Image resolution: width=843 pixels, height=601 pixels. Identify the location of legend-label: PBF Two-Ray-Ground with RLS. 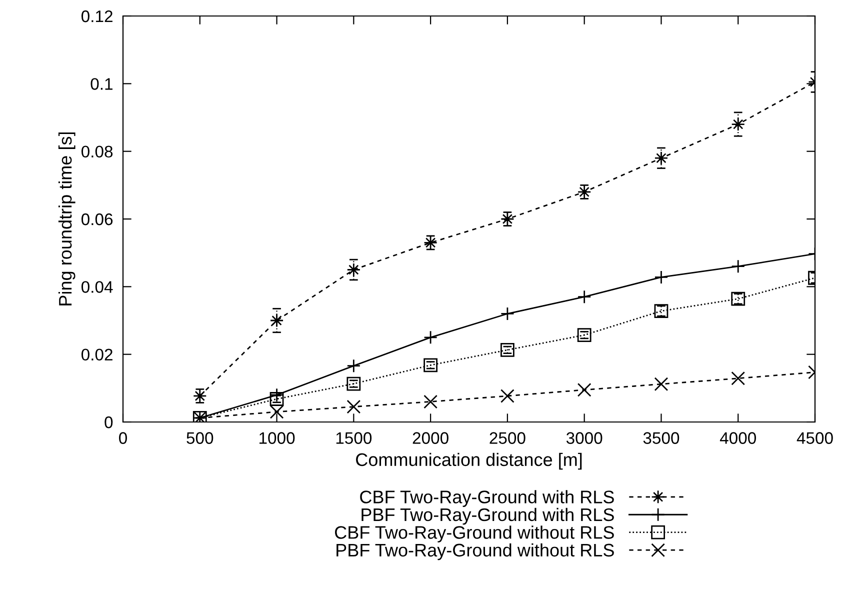
(488, 516).